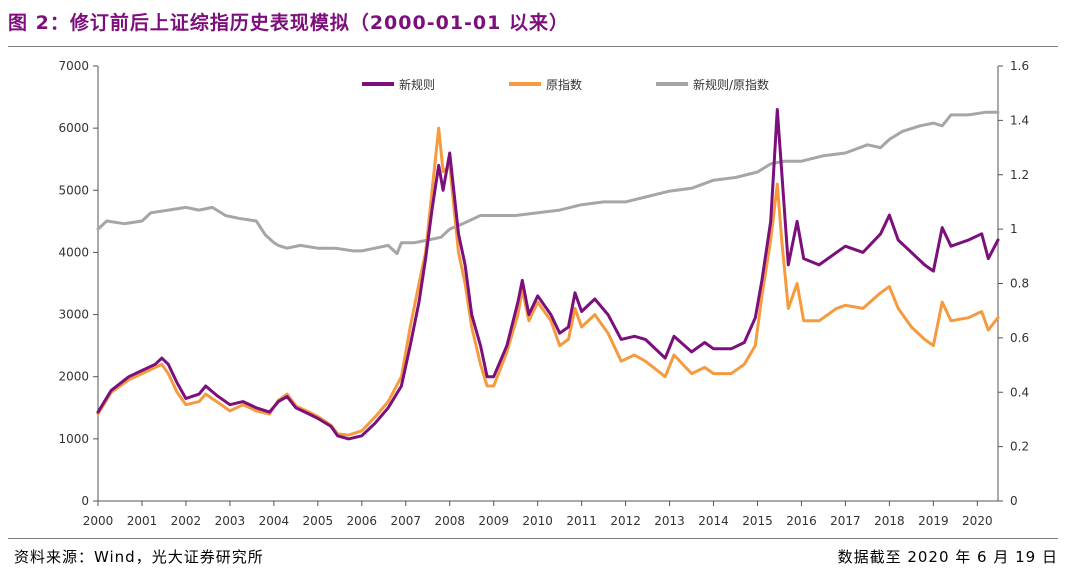 This screenshot has height=575, width=1080. I want to click on x-tick-label: 2011, so click(581, 521).